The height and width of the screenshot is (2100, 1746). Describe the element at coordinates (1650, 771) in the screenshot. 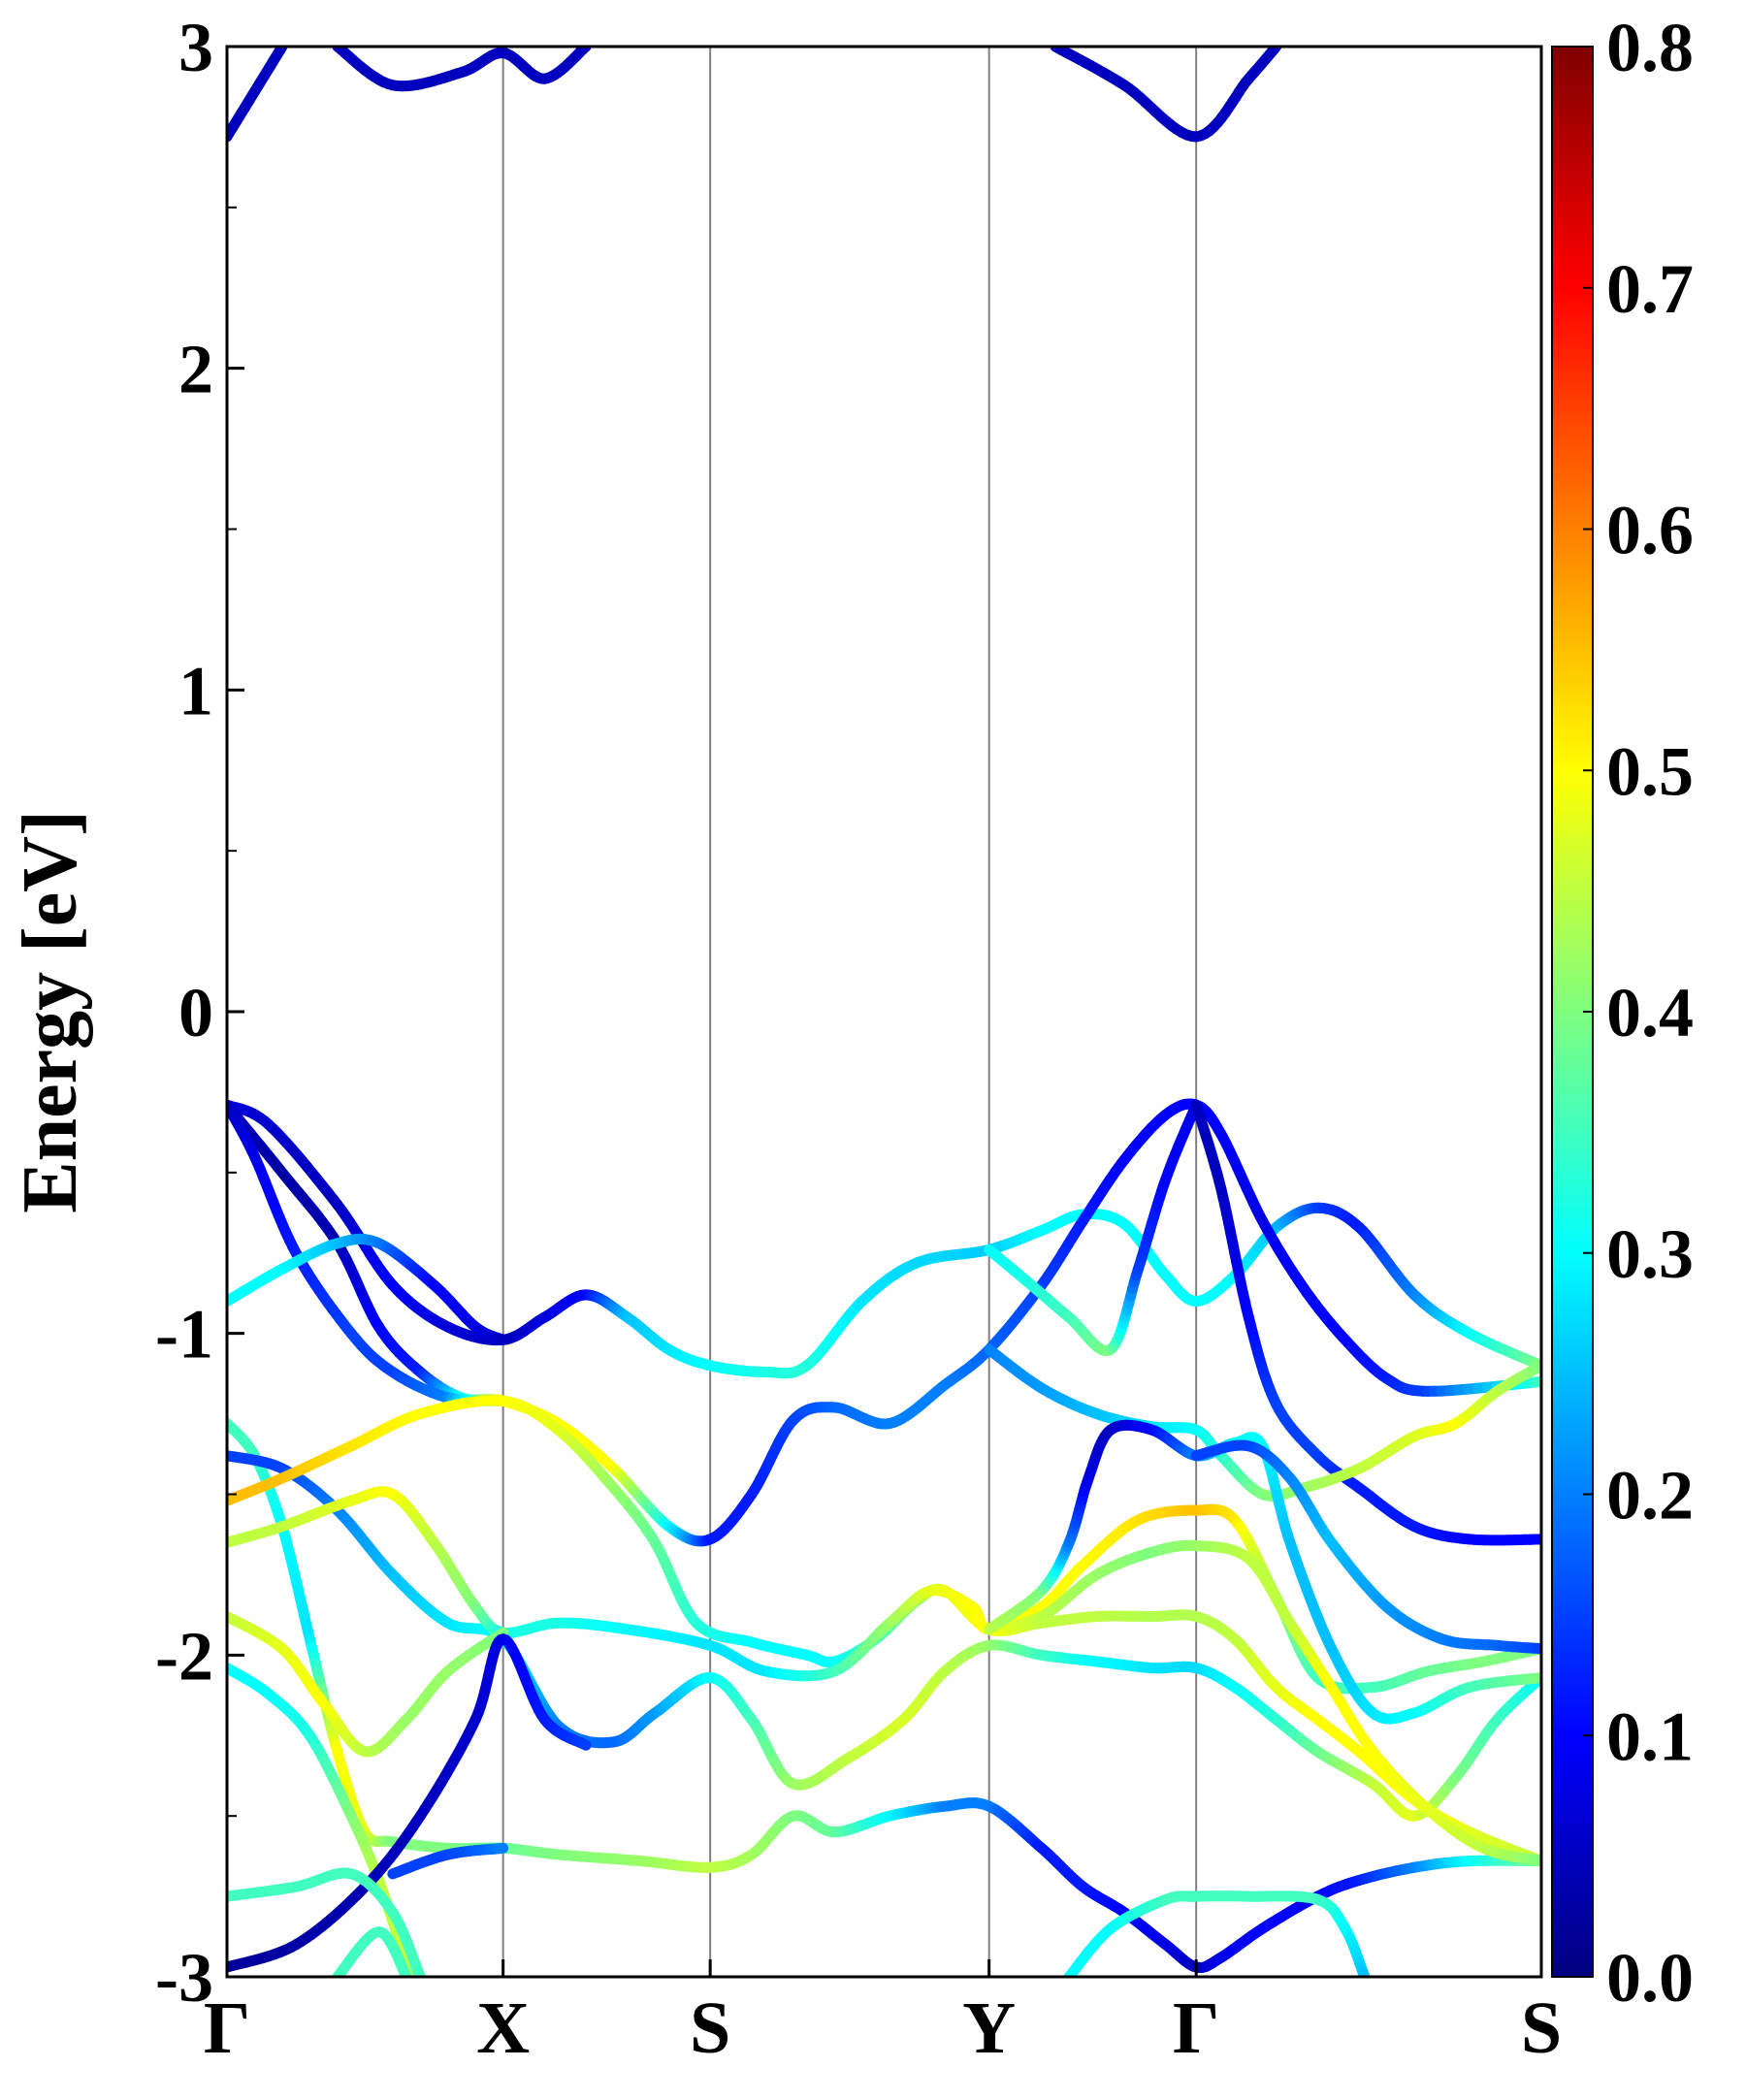

I see `colorbar-tick-label: 0.5` at that location.